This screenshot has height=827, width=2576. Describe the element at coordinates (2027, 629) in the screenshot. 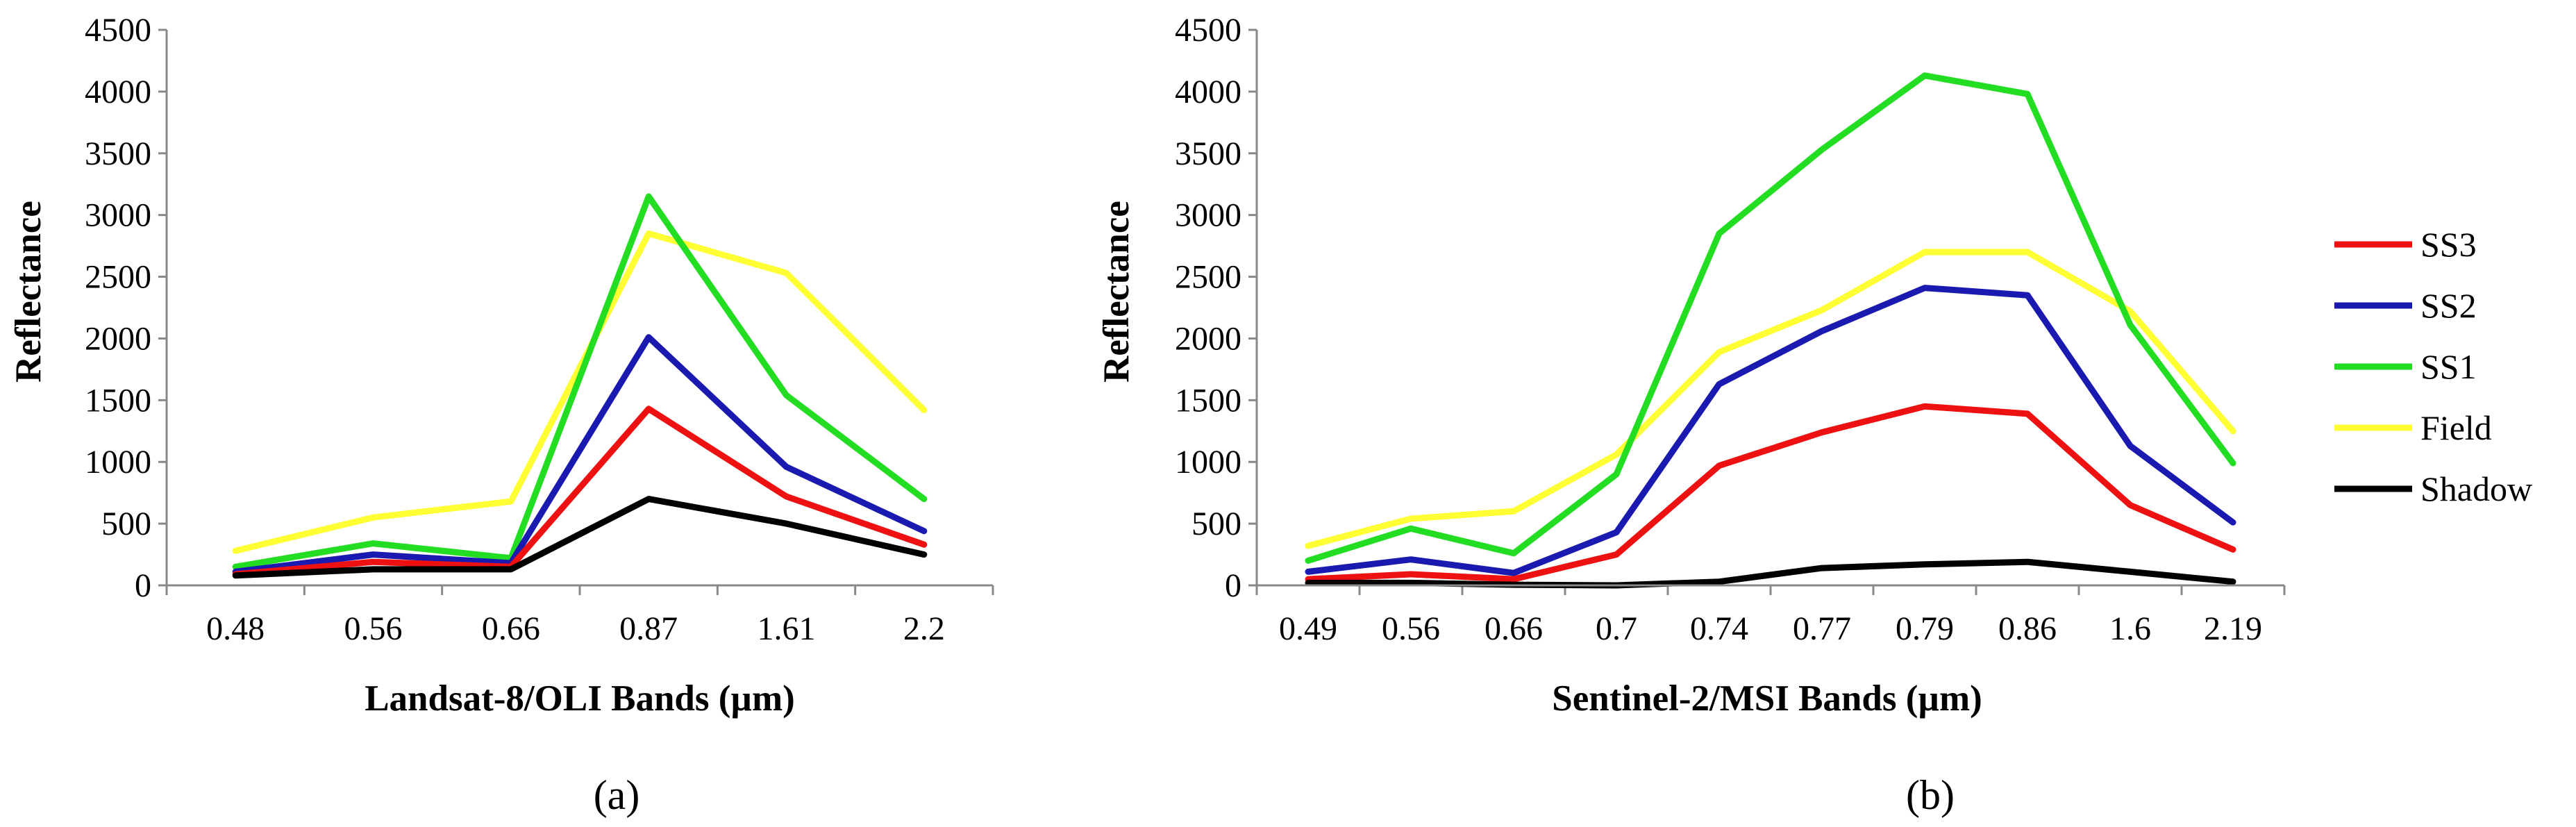

I see `x-tick-label: 0.86` at that location.